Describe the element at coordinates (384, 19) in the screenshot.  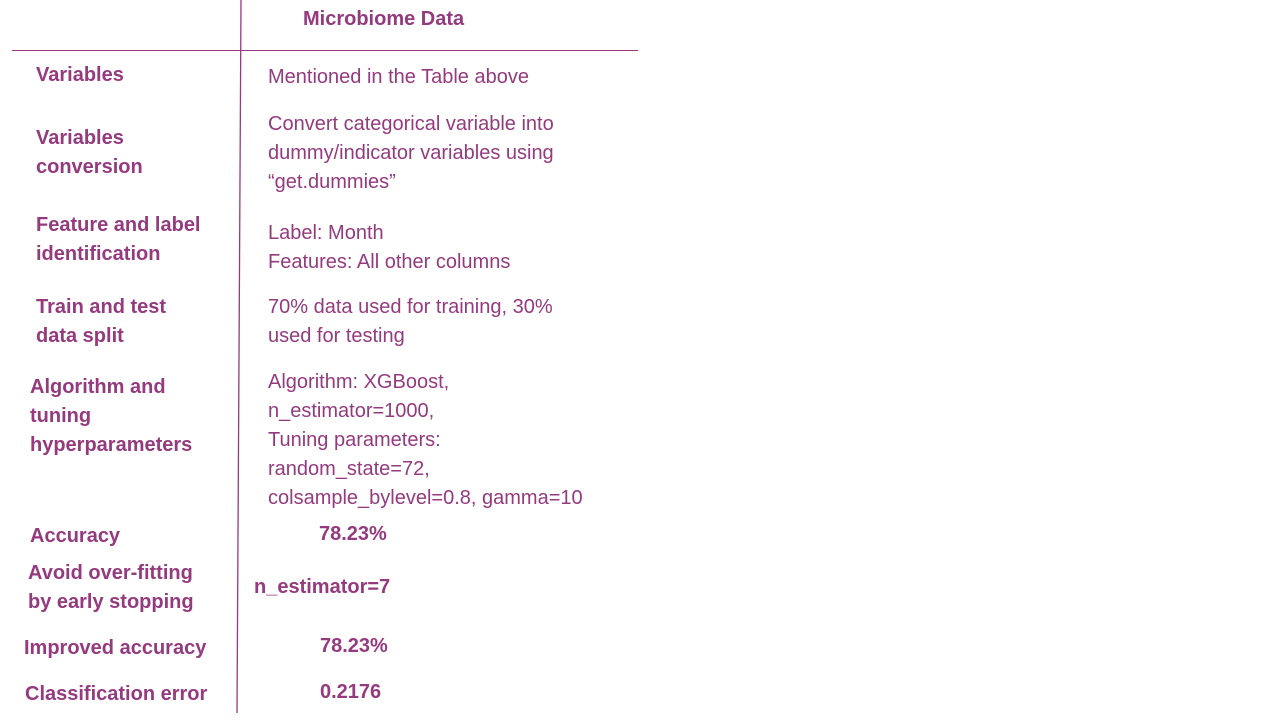
I see `column-header: Microbiome Data` at that location.